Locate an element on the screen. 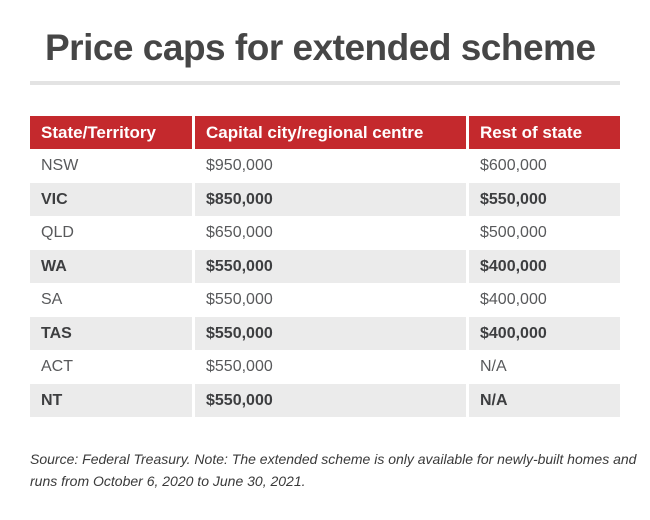 The width and height of the screenshot is (650, 520). cell-state: TAS is located at coordinates (111, 333).